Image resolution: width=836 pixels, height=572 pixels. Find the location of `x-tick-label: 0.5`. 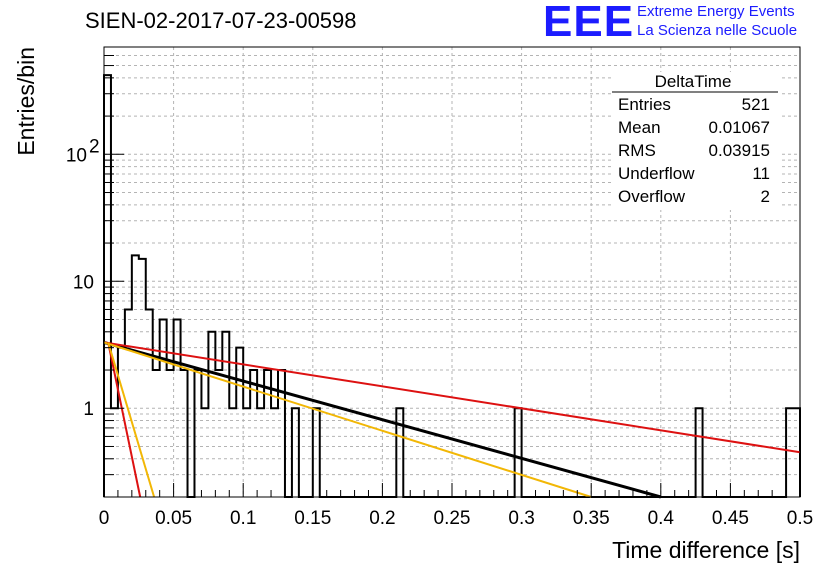

x-tick-label: 0.5 is located at coordinates (800, 518).